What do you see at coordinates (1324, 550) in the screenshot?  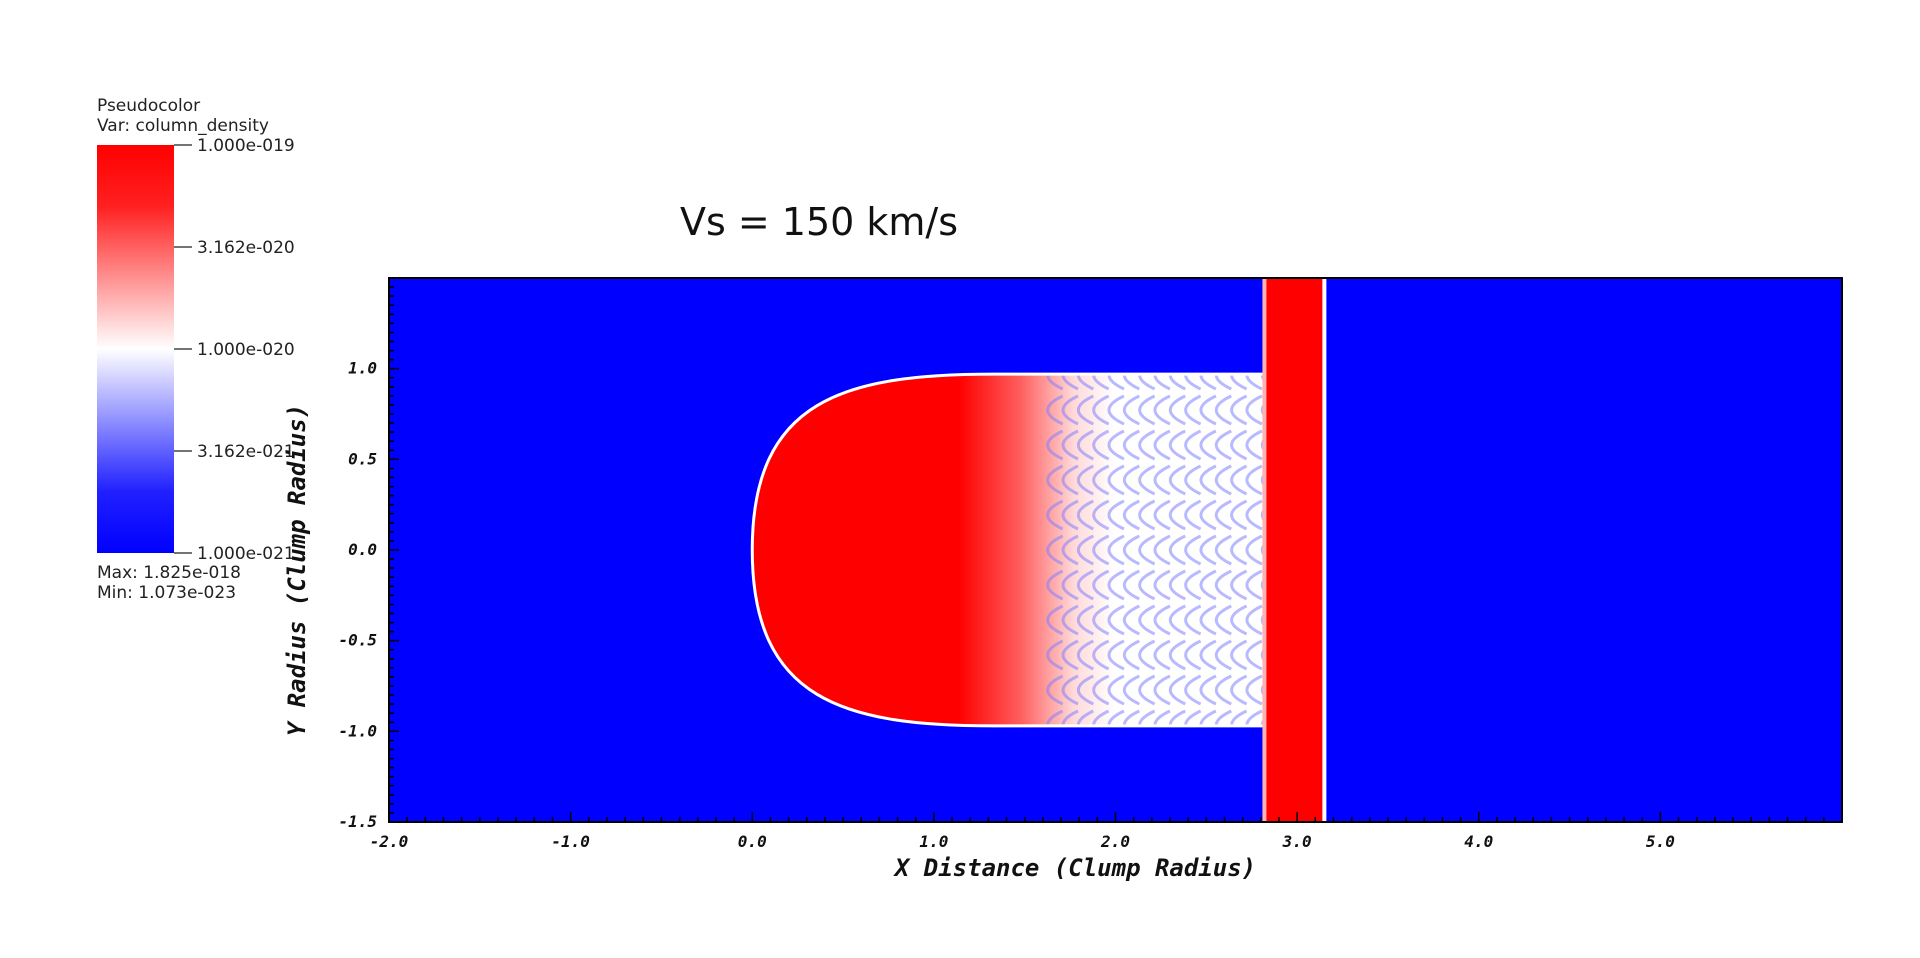 I see `shock-band-edge` at bounding box center [1324, 550].